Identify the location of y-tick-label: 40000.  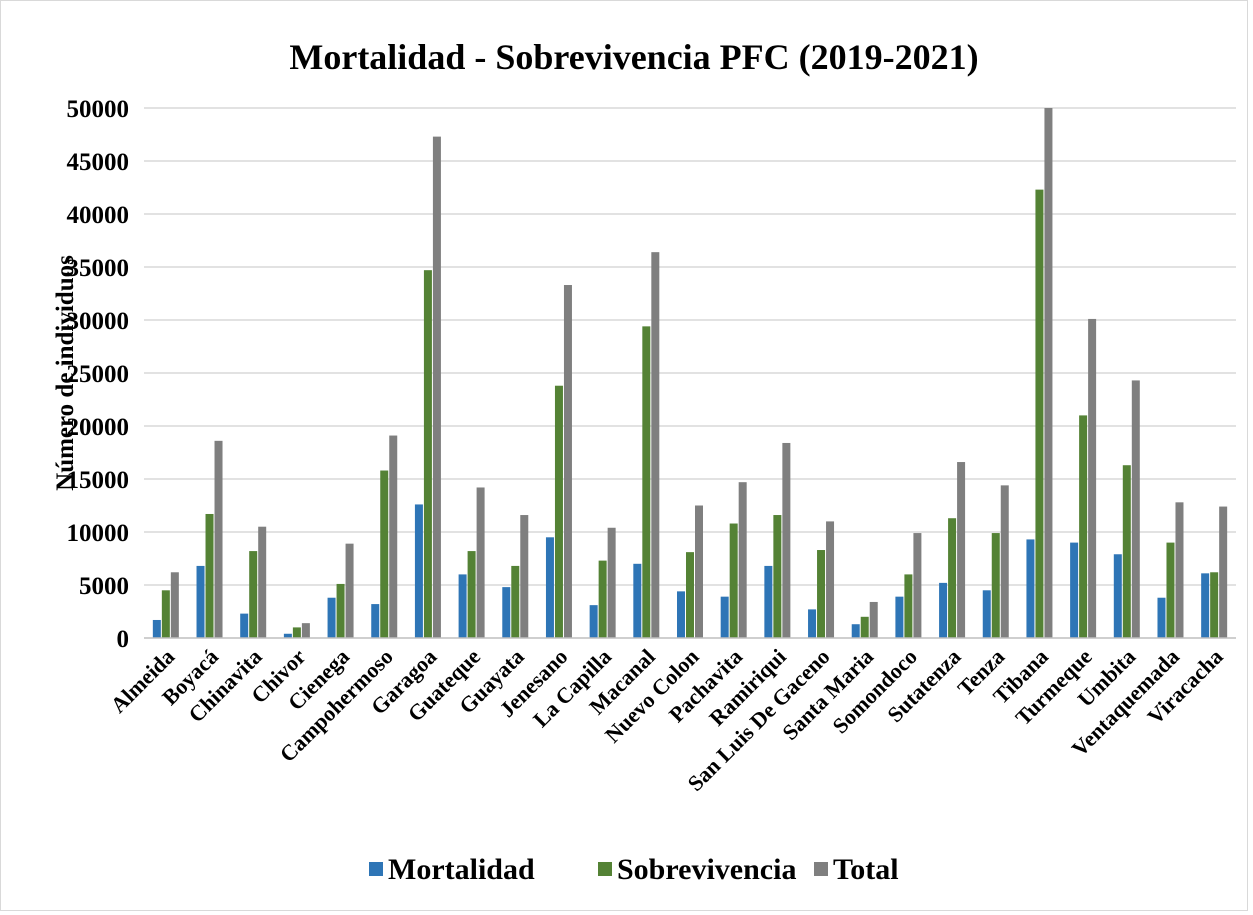
(98, 215).